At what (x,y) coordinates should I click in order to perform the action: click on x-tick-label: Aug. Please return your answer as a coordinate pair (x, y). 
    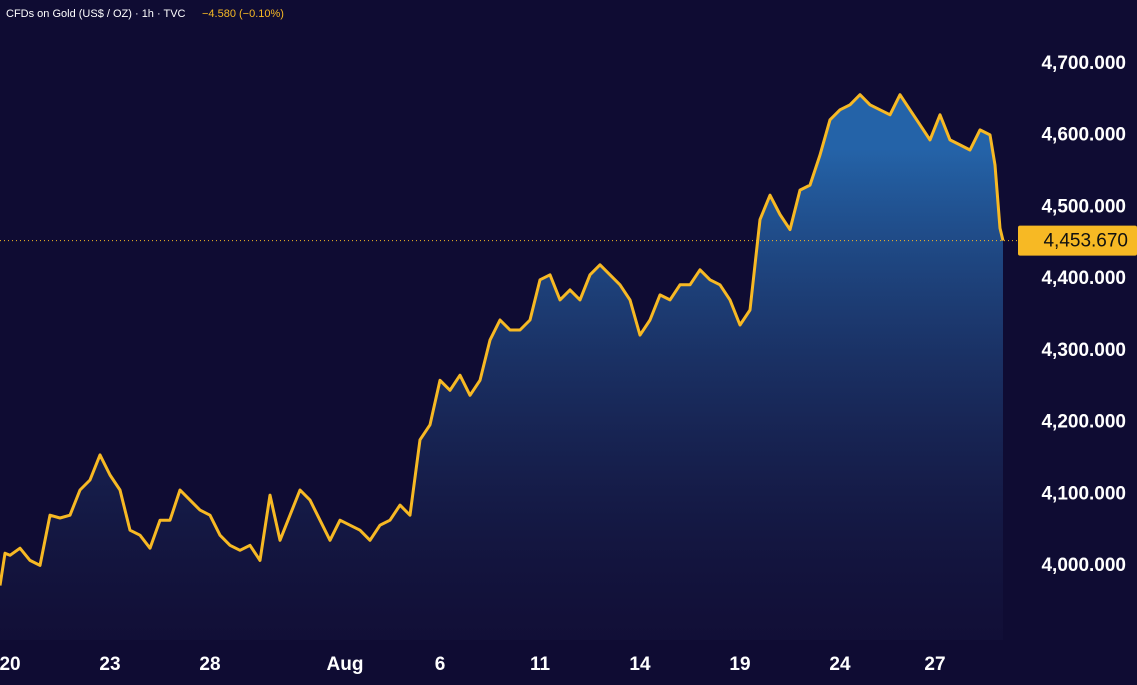
    Looking at the image, I should click on (345, 664).